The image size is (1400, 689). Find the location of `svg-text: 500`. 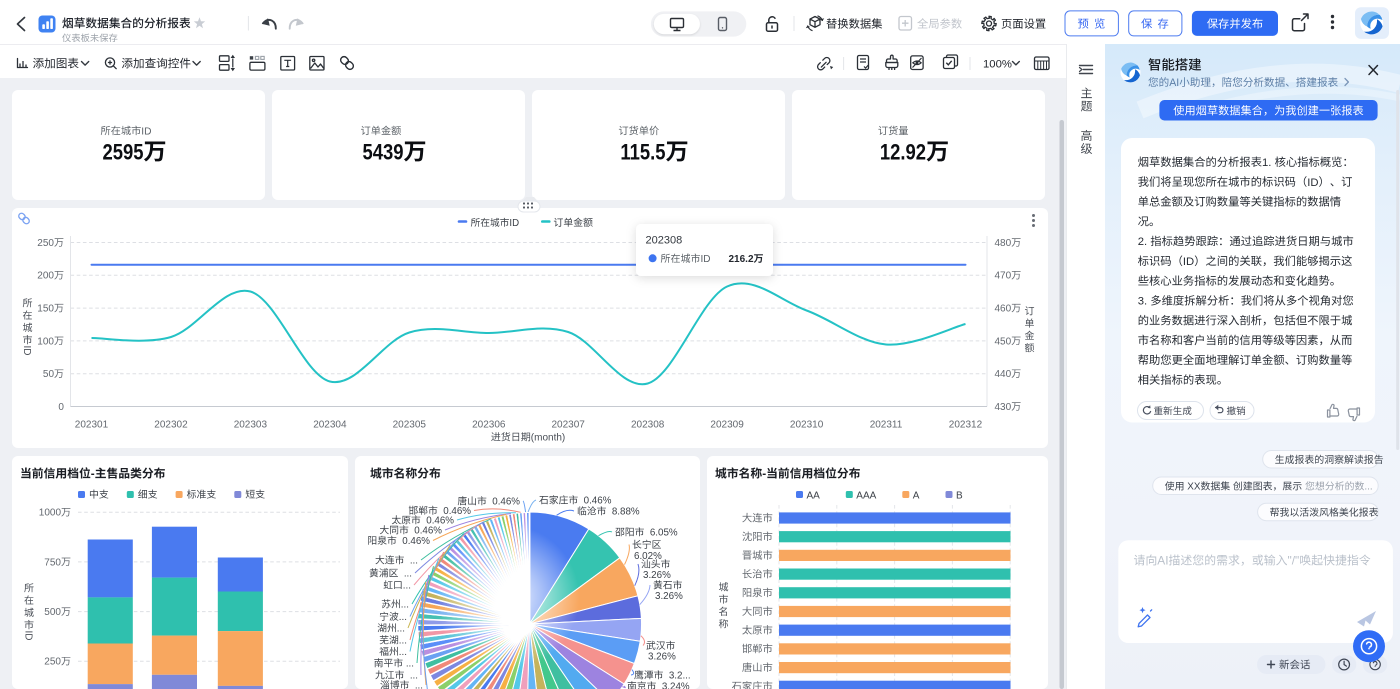

svg-text: 500 is located at coordinates (52, 612).